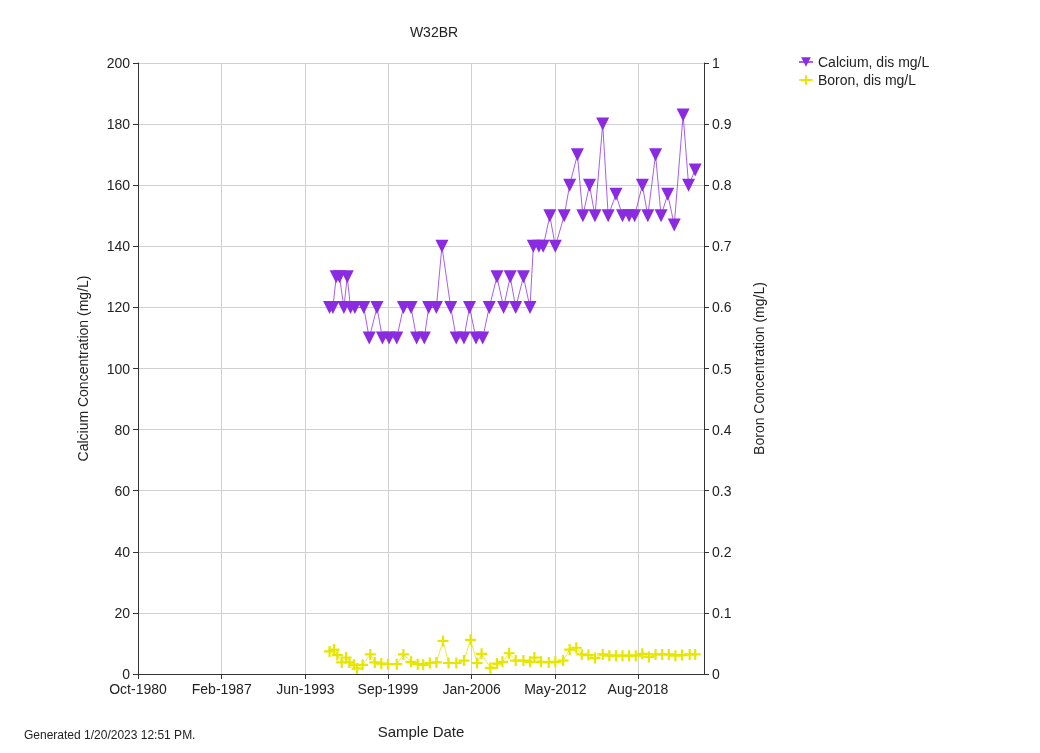  Describe the element at coordinates (221, 689) in the screenshot. I see `x-tick-label: Feb-1987` at that location.